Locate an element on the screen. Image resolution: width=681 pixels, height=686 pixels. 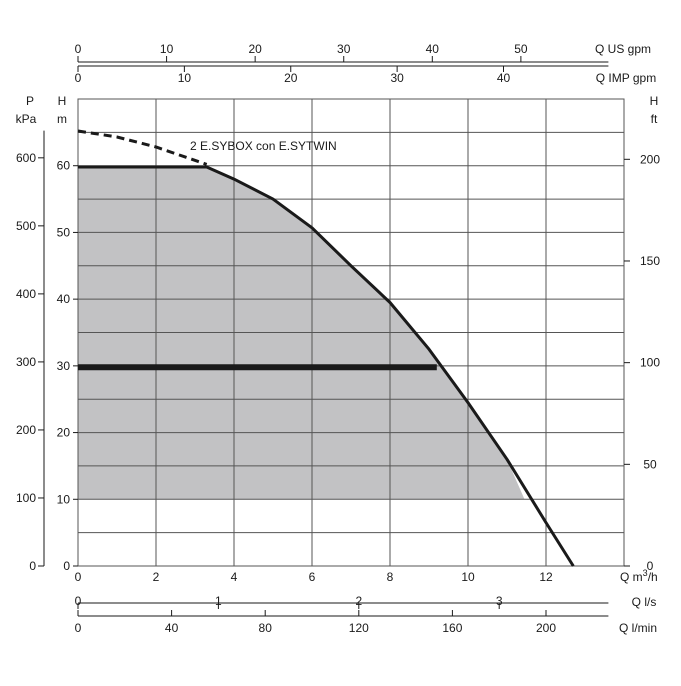
x-ls-label: Q l/s is located at coordinates (644, 602).